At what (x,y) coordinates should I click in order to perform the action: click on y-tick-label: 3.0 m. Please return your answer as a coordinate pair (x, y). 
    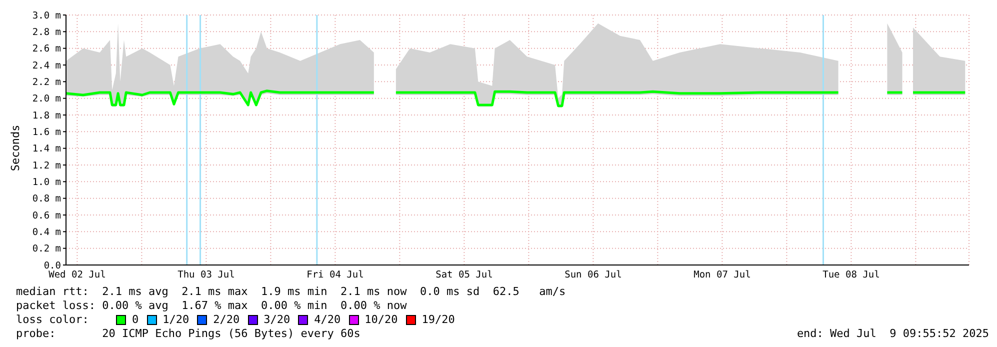
    Looking at the image, I should click on (47, 16).